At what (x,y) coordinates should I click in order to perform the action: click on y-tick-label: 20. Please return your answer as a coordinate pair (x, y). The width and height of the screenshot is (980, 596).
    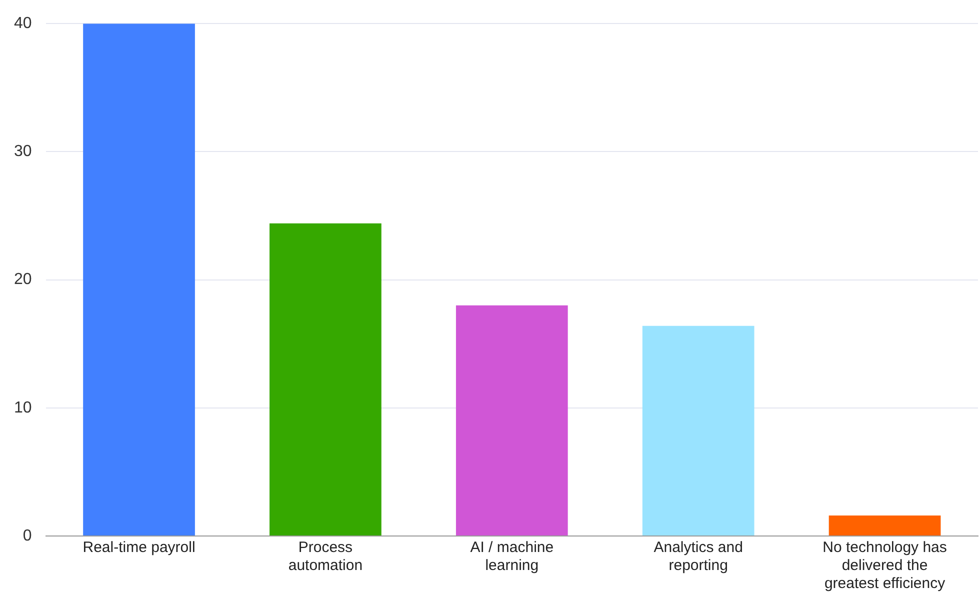
    Looking at the image, I should click on (23, 279).